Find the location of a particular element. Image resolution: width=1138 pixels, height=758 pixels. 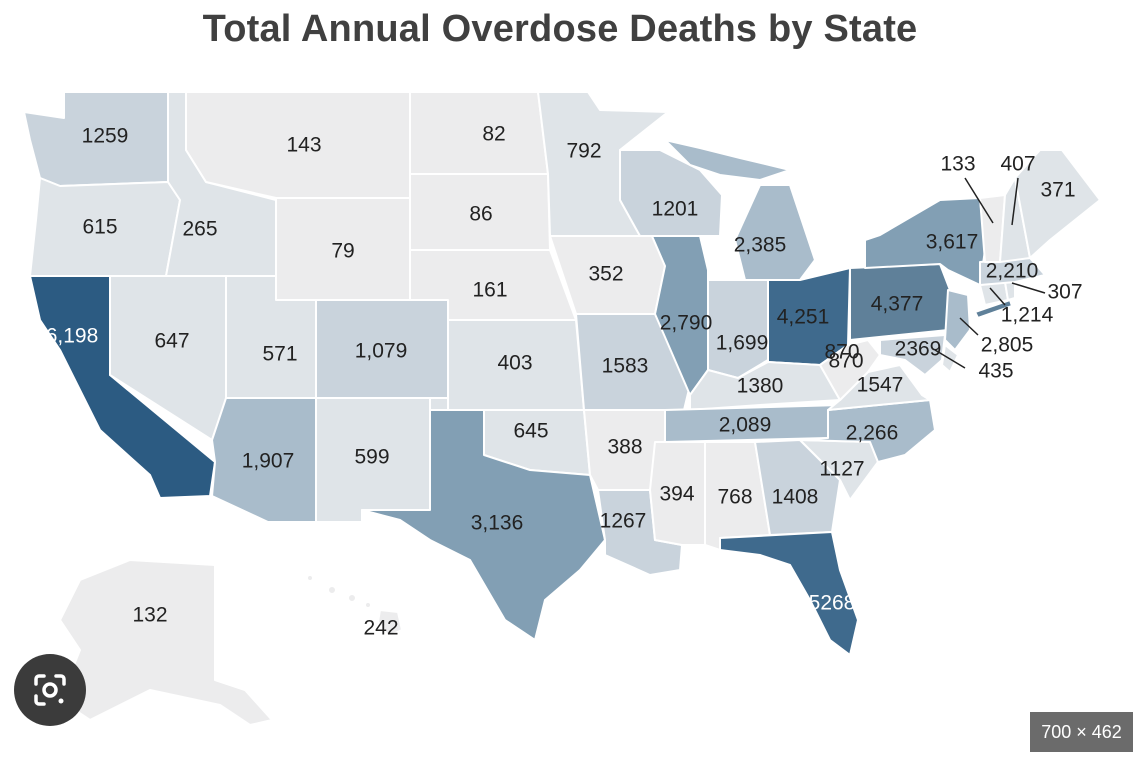

label-nc: 2,266 is located at coordinates (872, 433).